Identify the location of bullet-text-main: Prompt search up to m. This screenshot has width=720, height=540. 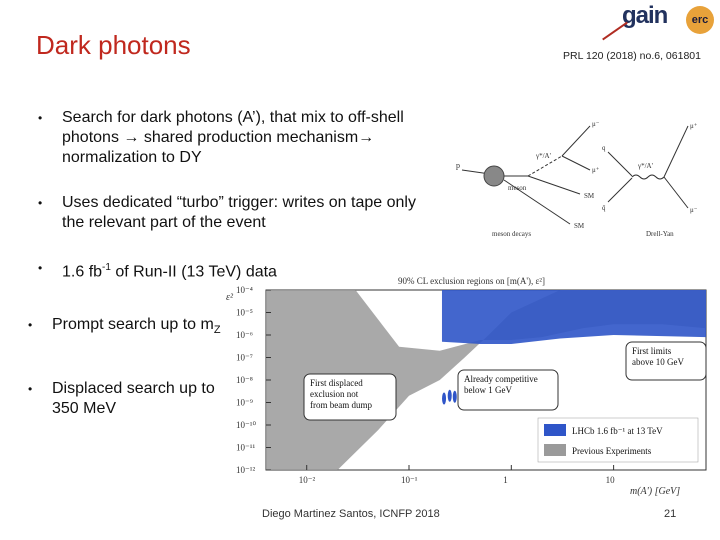
(133, 324).